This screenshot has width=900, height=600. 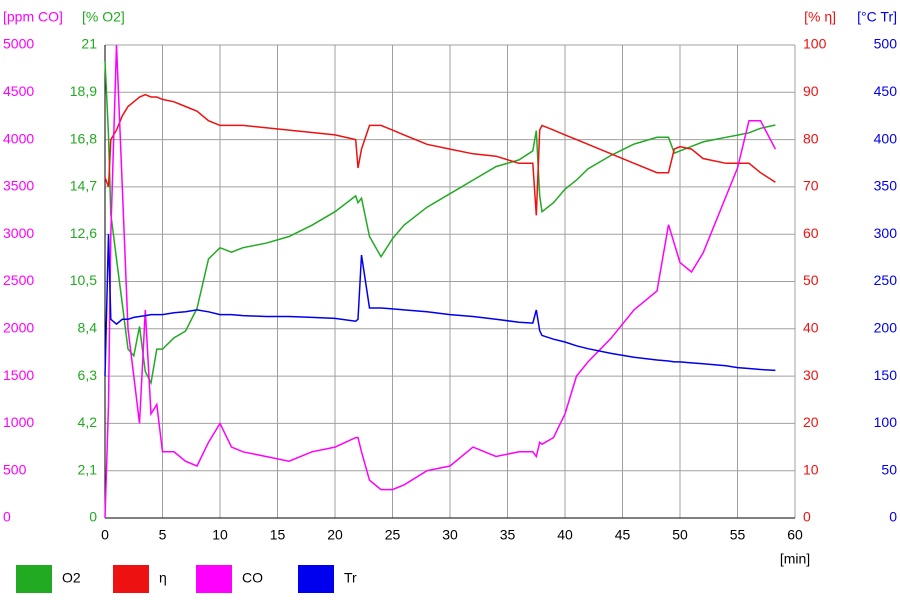 What do you see at coordinates (886, 422) in the screenshot?
I see `y4-tick-label: 100` at bounding box center [886, 422].